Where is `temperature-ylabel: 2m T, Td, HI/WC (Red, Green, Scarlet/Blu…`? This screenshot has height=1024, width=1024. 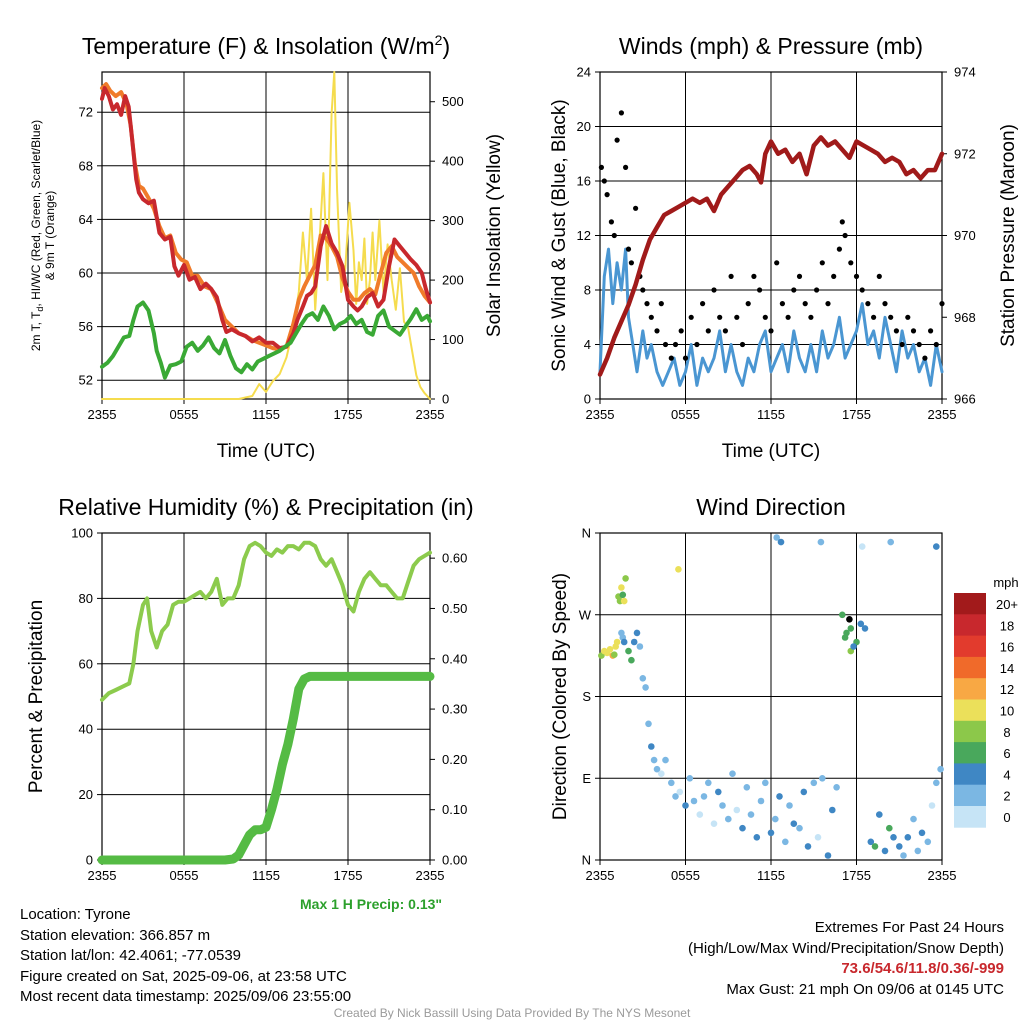 temperature-ylabel: 2m T, Td, HI/WC (Red, Green, Scarlet/Blu… is located at coordinates (37, 235).